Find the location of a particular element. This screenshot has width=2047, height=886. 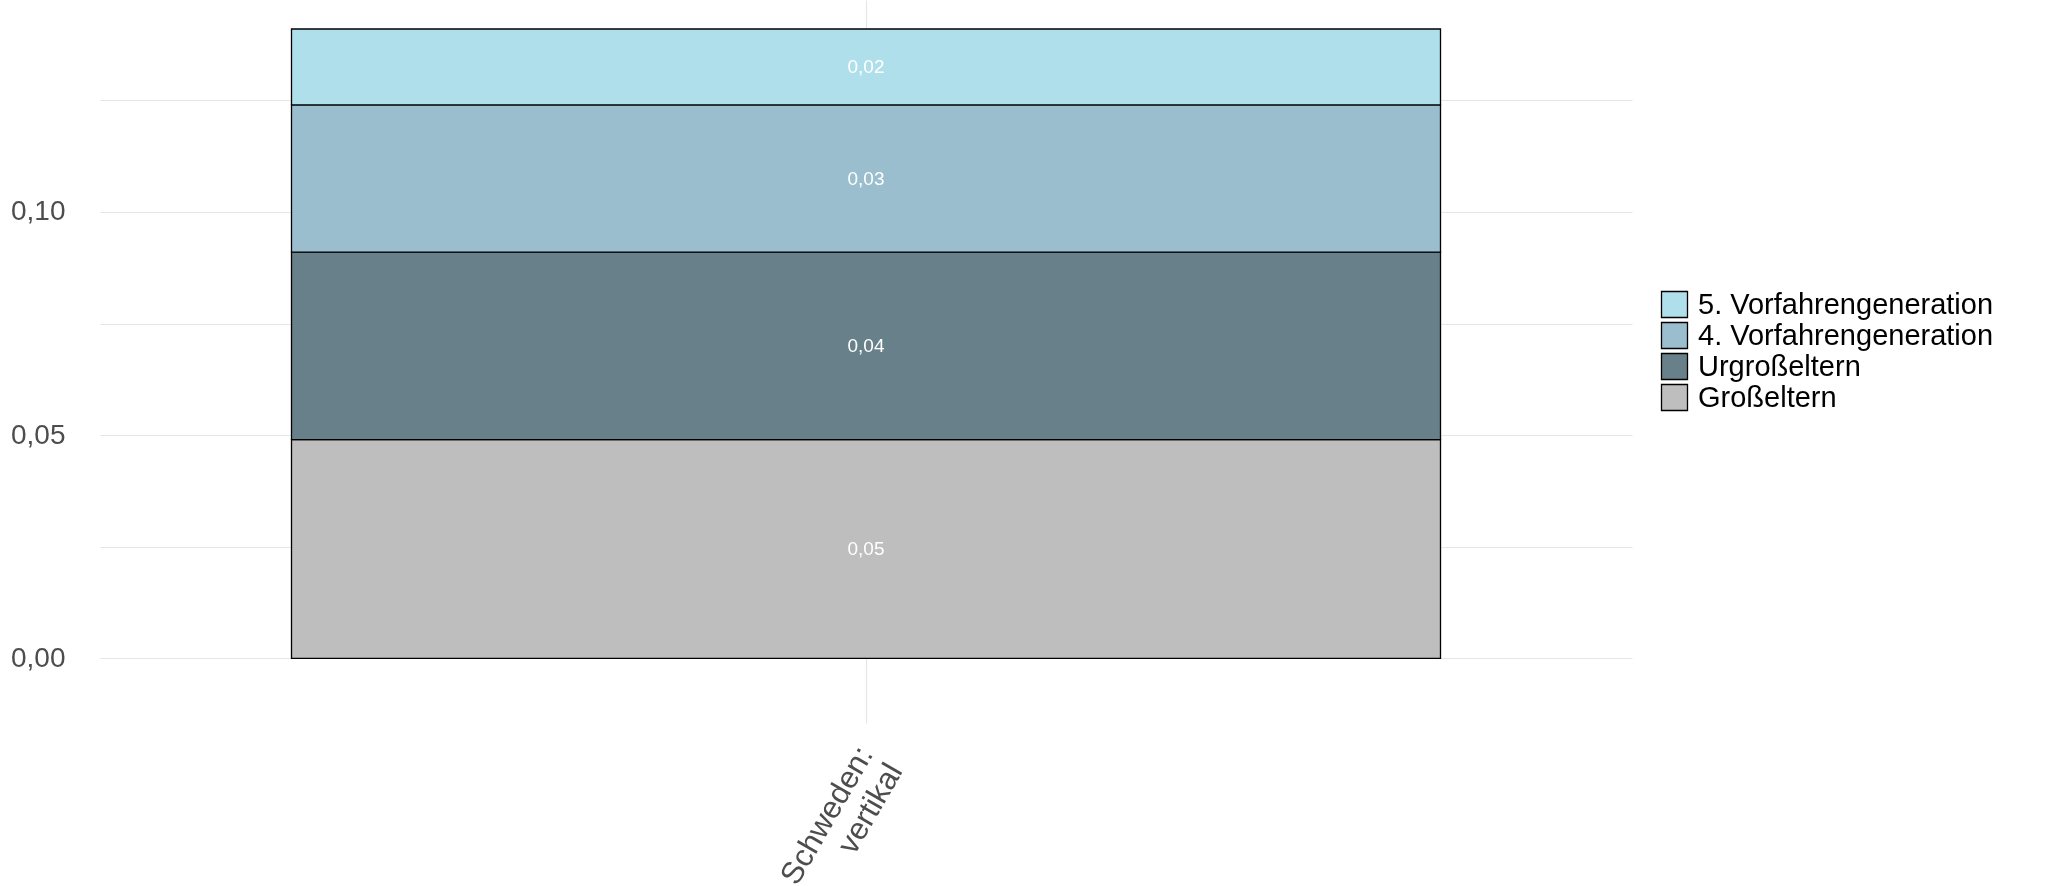

y-tick-label: 0,05 is located at coordinates (38, 434).